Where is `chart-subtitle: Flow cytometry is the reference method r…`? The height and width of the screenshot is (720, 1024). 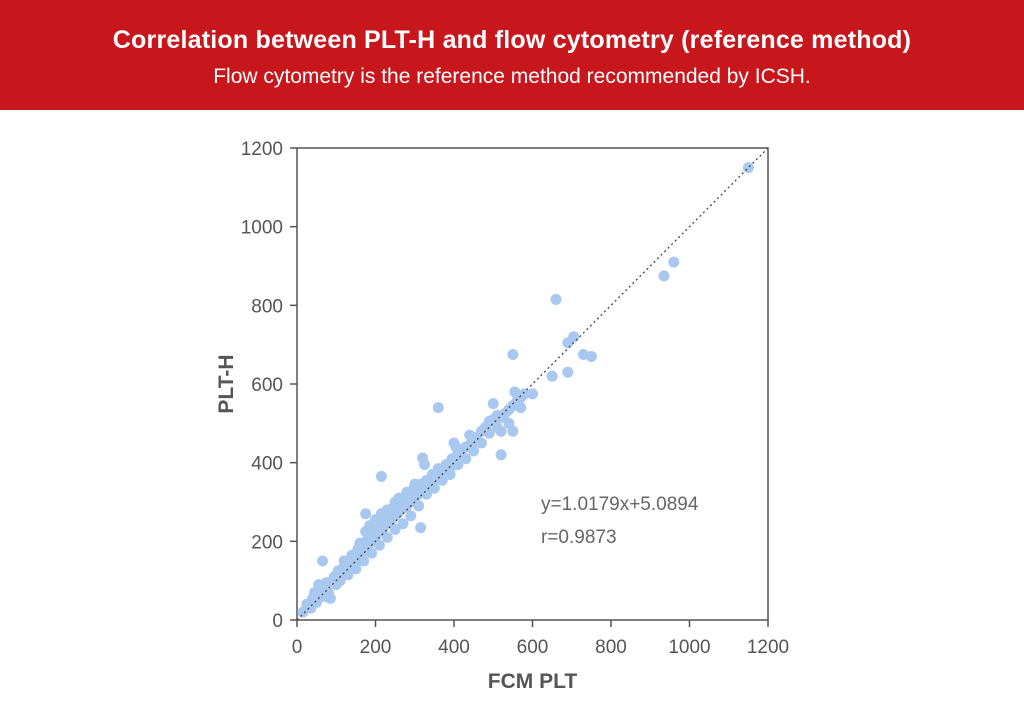
chart-subtitle: Flow cytometry is the reference method r… is located at coordinates (512, 76).